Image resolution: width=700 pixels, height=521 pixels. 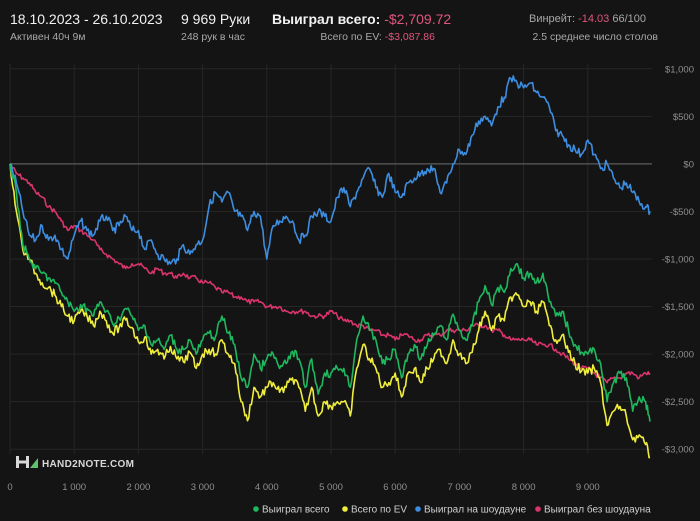 What do you see at coordinates (88, 464) in the screenshot?
I see `watermark-text: HAND2NOTE.COM` at bounding box center [88, 464].